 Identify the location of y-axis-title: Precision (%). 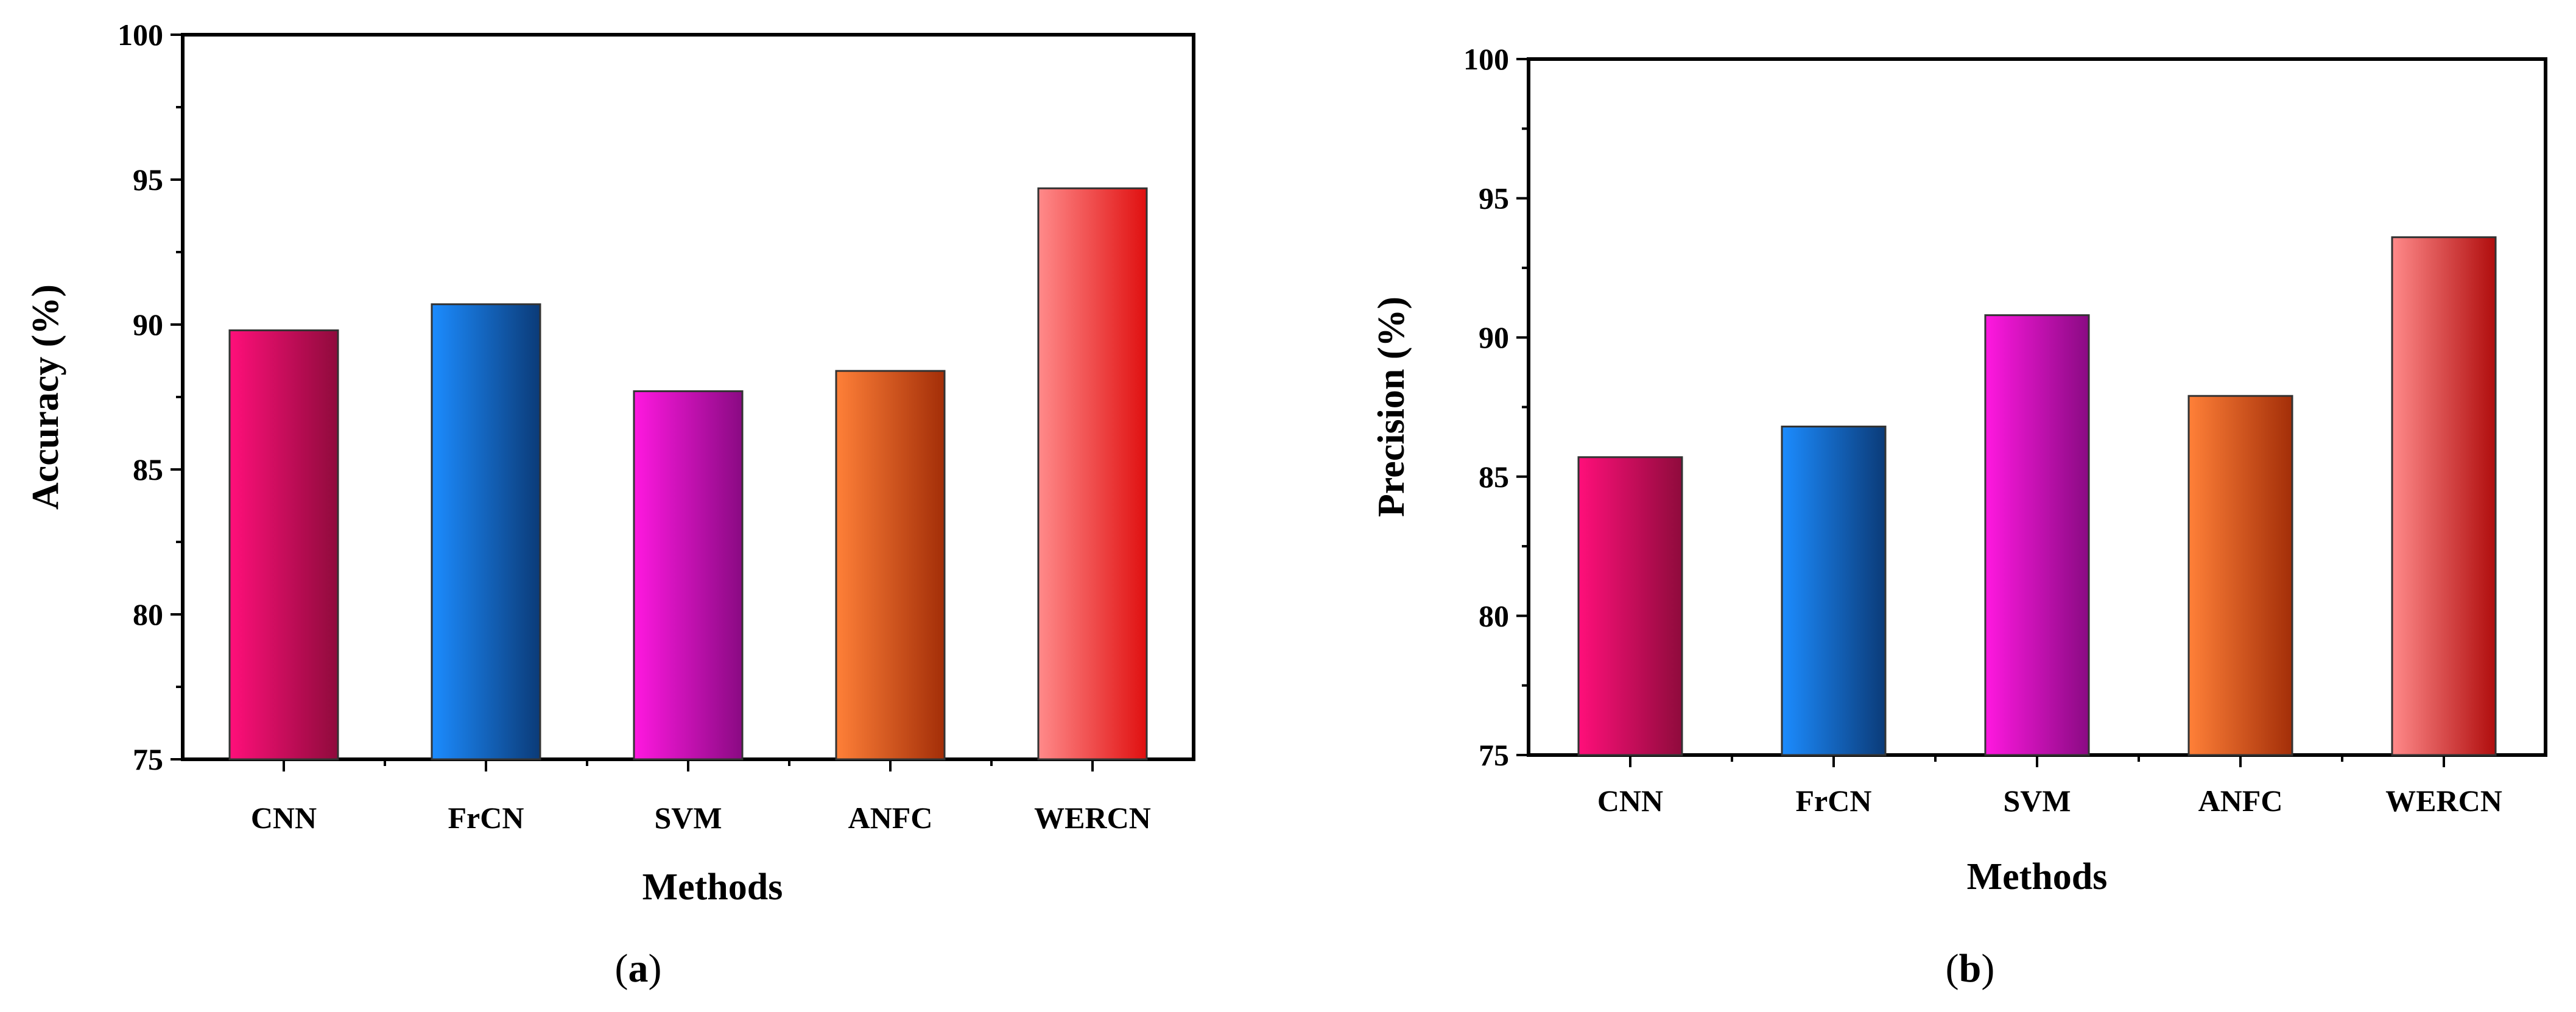
(1391, 407).